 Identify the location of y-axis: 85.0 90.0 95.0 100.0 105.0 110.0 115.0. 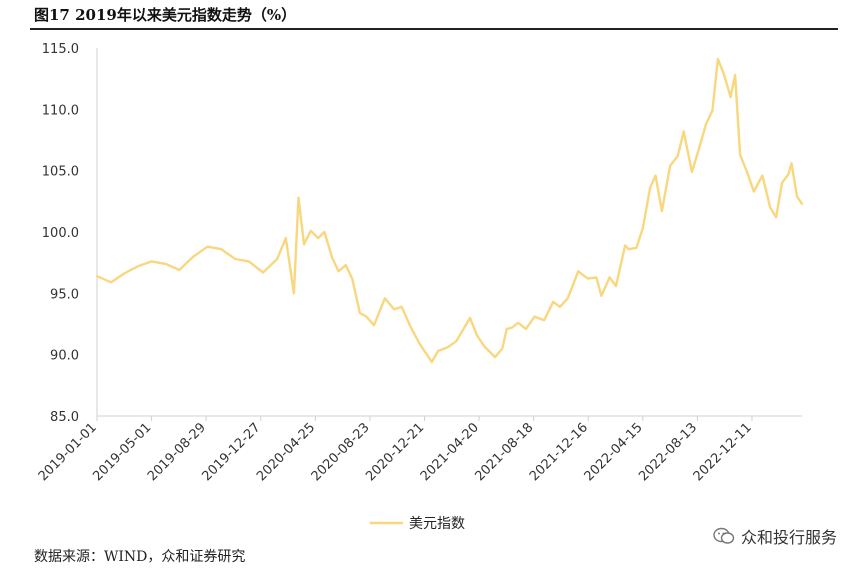
(70, 233).